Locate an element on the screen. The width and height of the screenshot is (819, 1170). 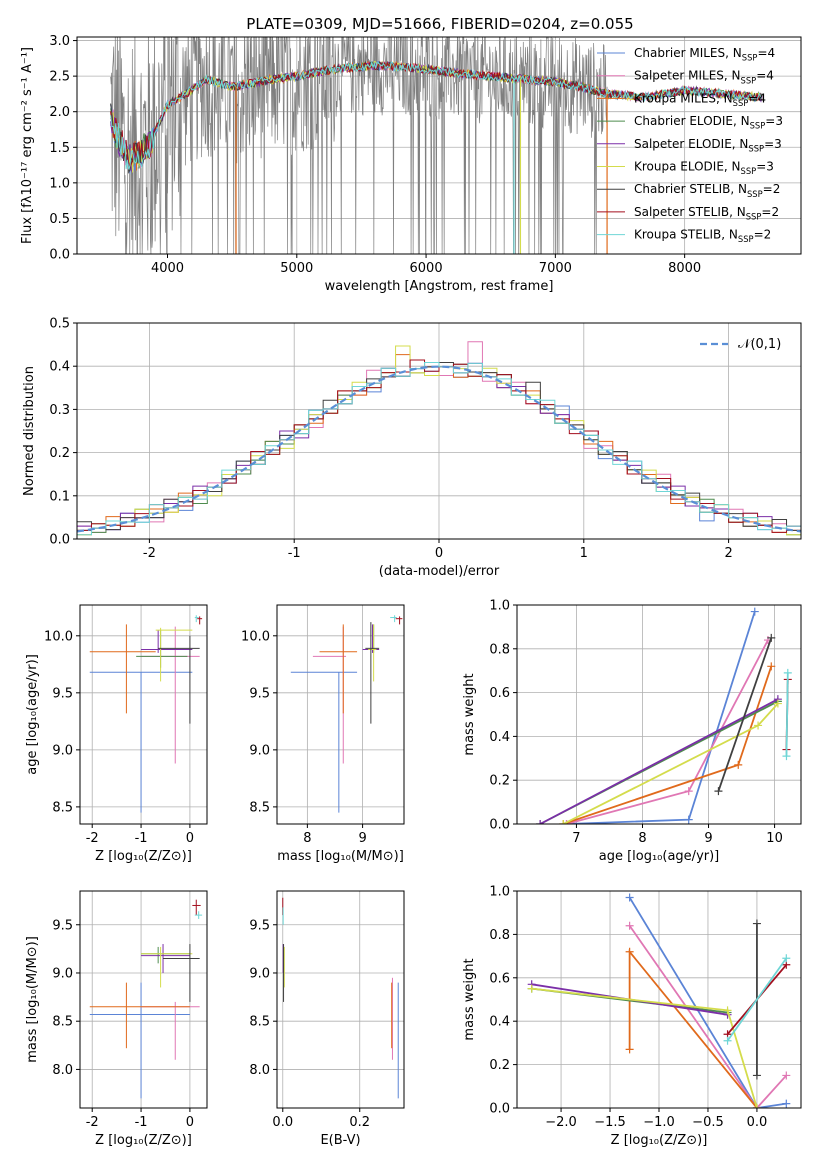
y-tick-label: 0.5 is located at coordinates (59, 219).